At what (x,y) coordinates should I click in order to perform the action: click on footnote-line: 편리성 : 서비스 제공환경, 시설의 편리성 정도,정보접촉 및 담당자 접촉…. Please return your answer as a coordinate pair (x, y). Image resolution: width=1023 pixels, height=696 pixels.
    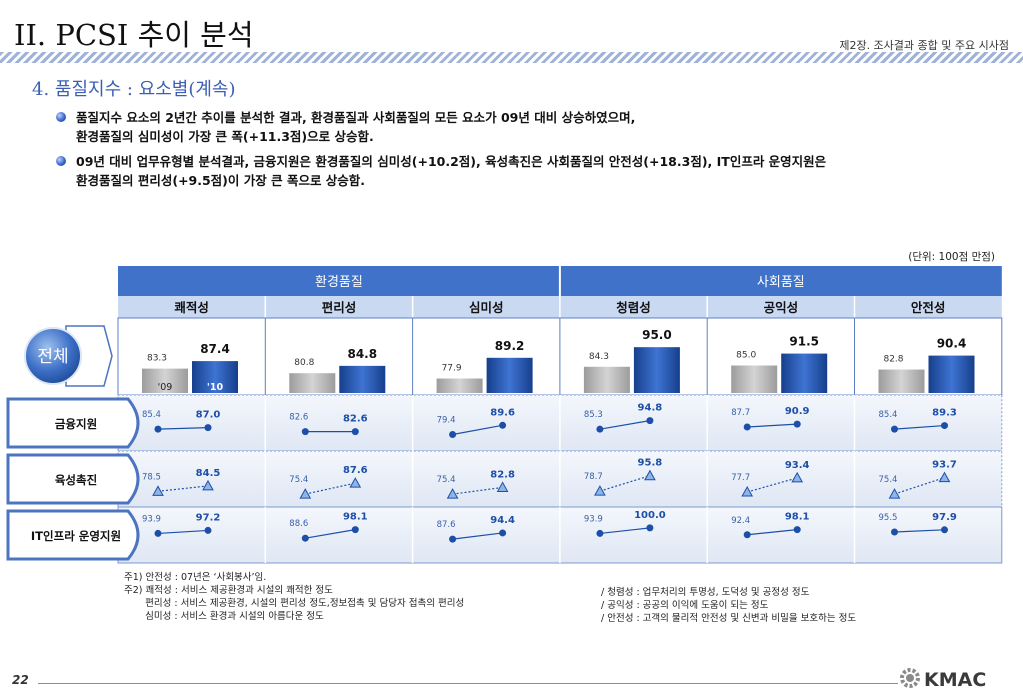
    Looking at the image, I should click on (294, 603).